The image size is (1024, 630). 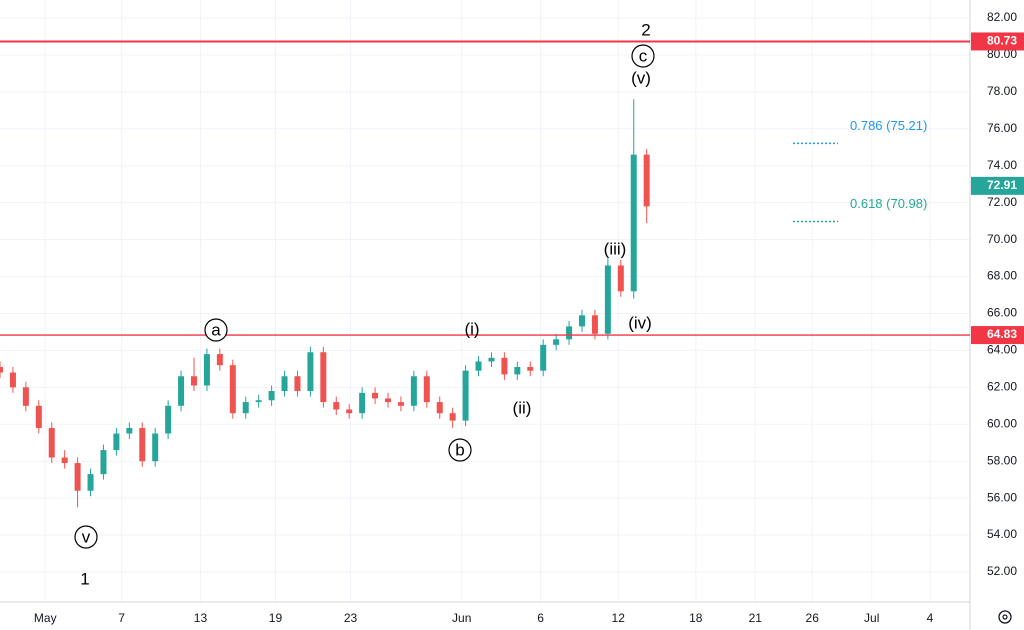 I want to click on settings-button, so click(x=1005, y=617).